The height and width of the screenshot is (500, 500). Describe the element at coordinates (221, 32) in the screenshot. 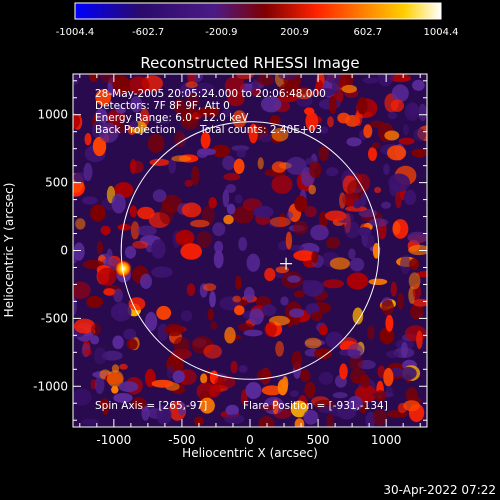

I see `colorbar-tick-label: -200.9` at that location.